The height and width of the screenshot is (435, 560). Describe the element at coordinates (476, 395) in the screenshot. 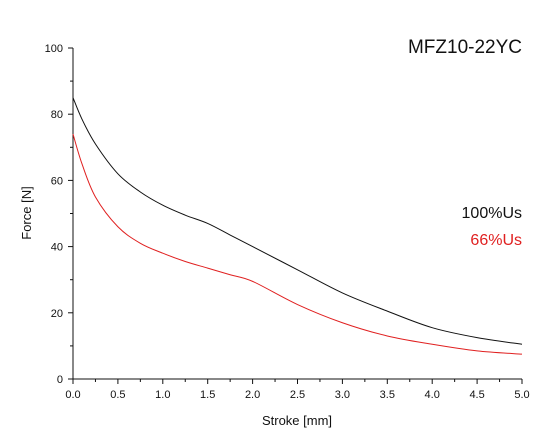

I see `x-tick-label: 4.5` at that location.